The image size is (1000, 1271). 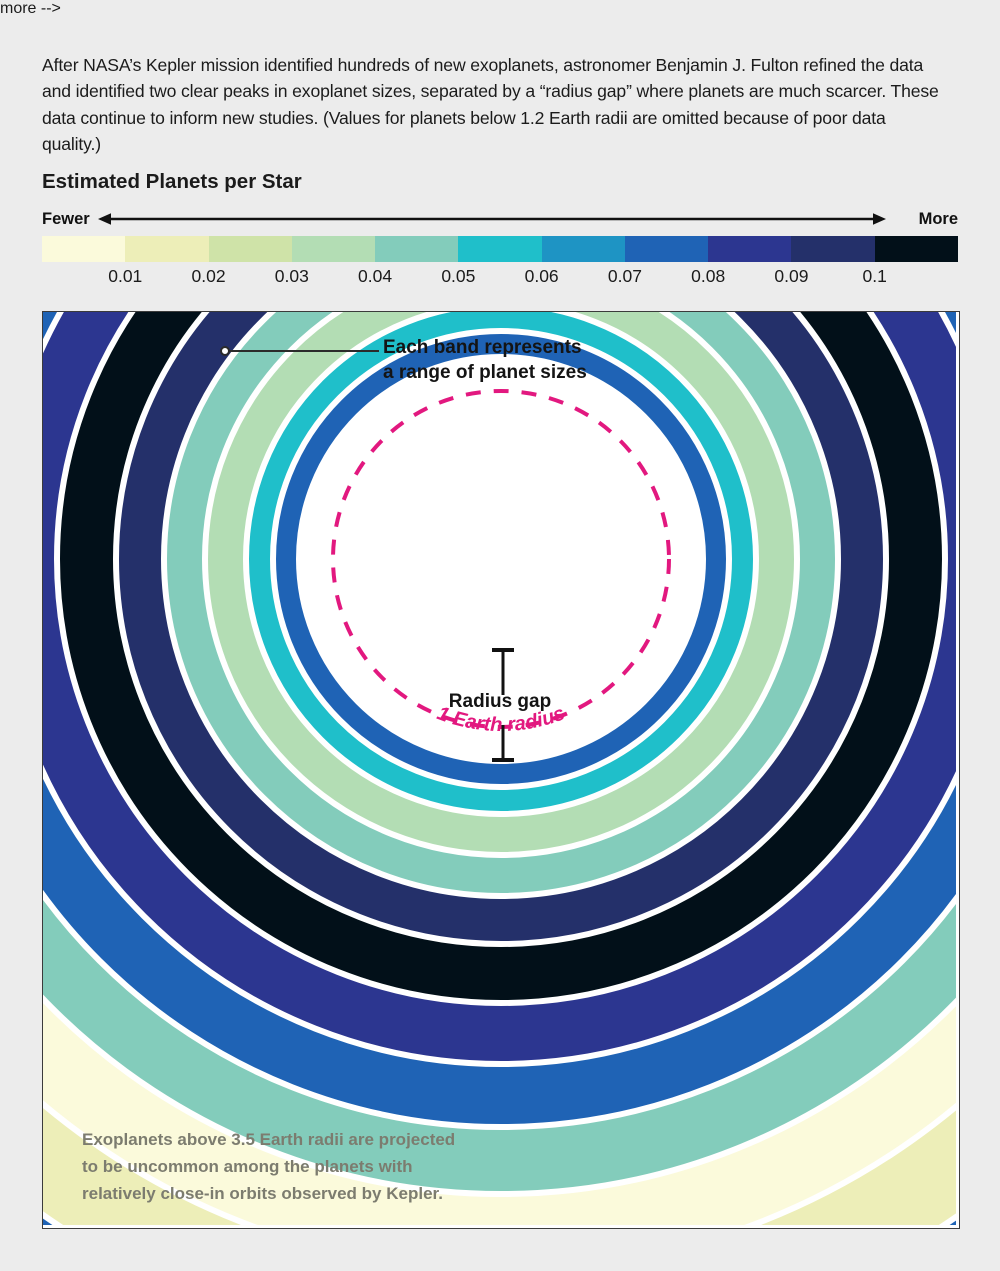 I want to click on annotation-each-band-line1: Each band represents, so click(x=482, y=347).